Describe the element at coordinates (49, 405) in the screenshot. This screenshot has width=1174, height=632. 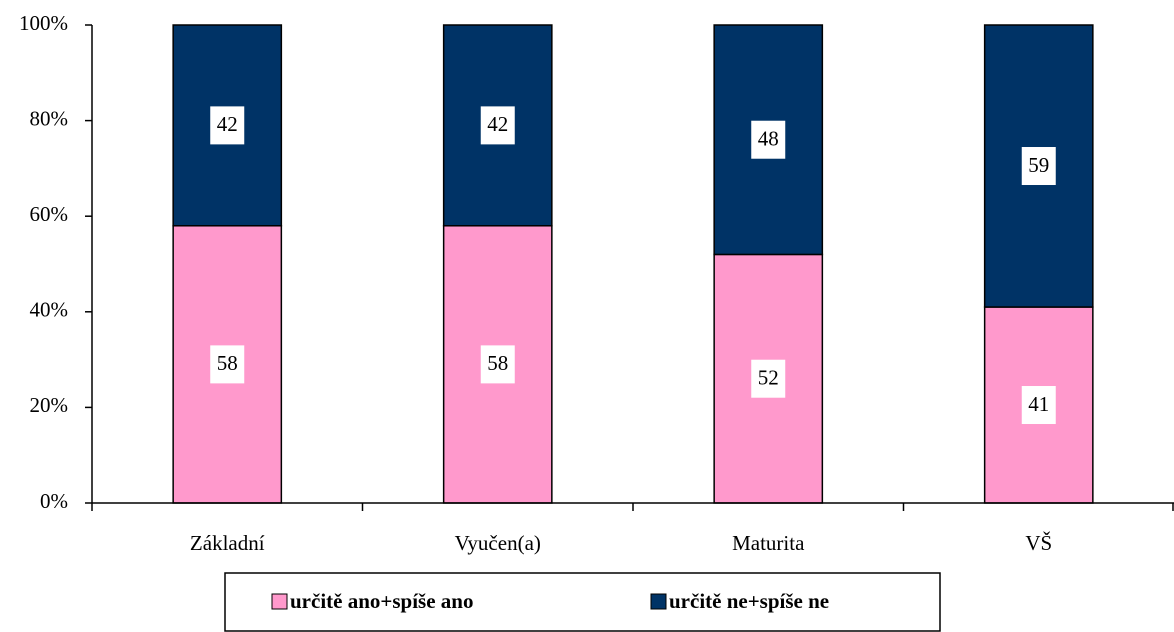
I see `y-tick-label: 20%` at that location.